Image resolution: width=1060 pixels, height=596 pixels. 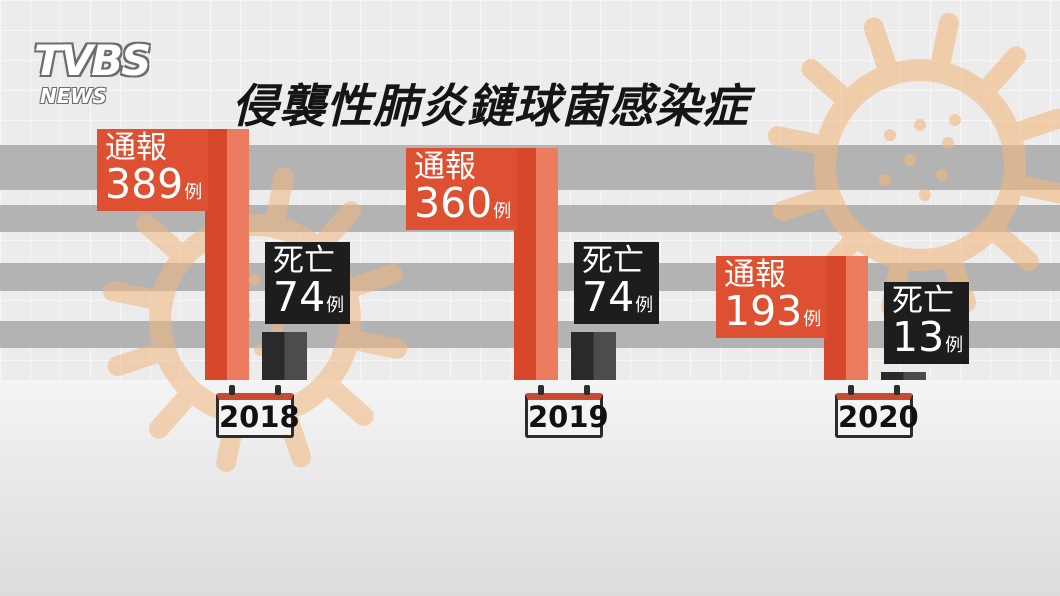 I want to click on logo-main-text: TVBS, so click(x=92, y=60).